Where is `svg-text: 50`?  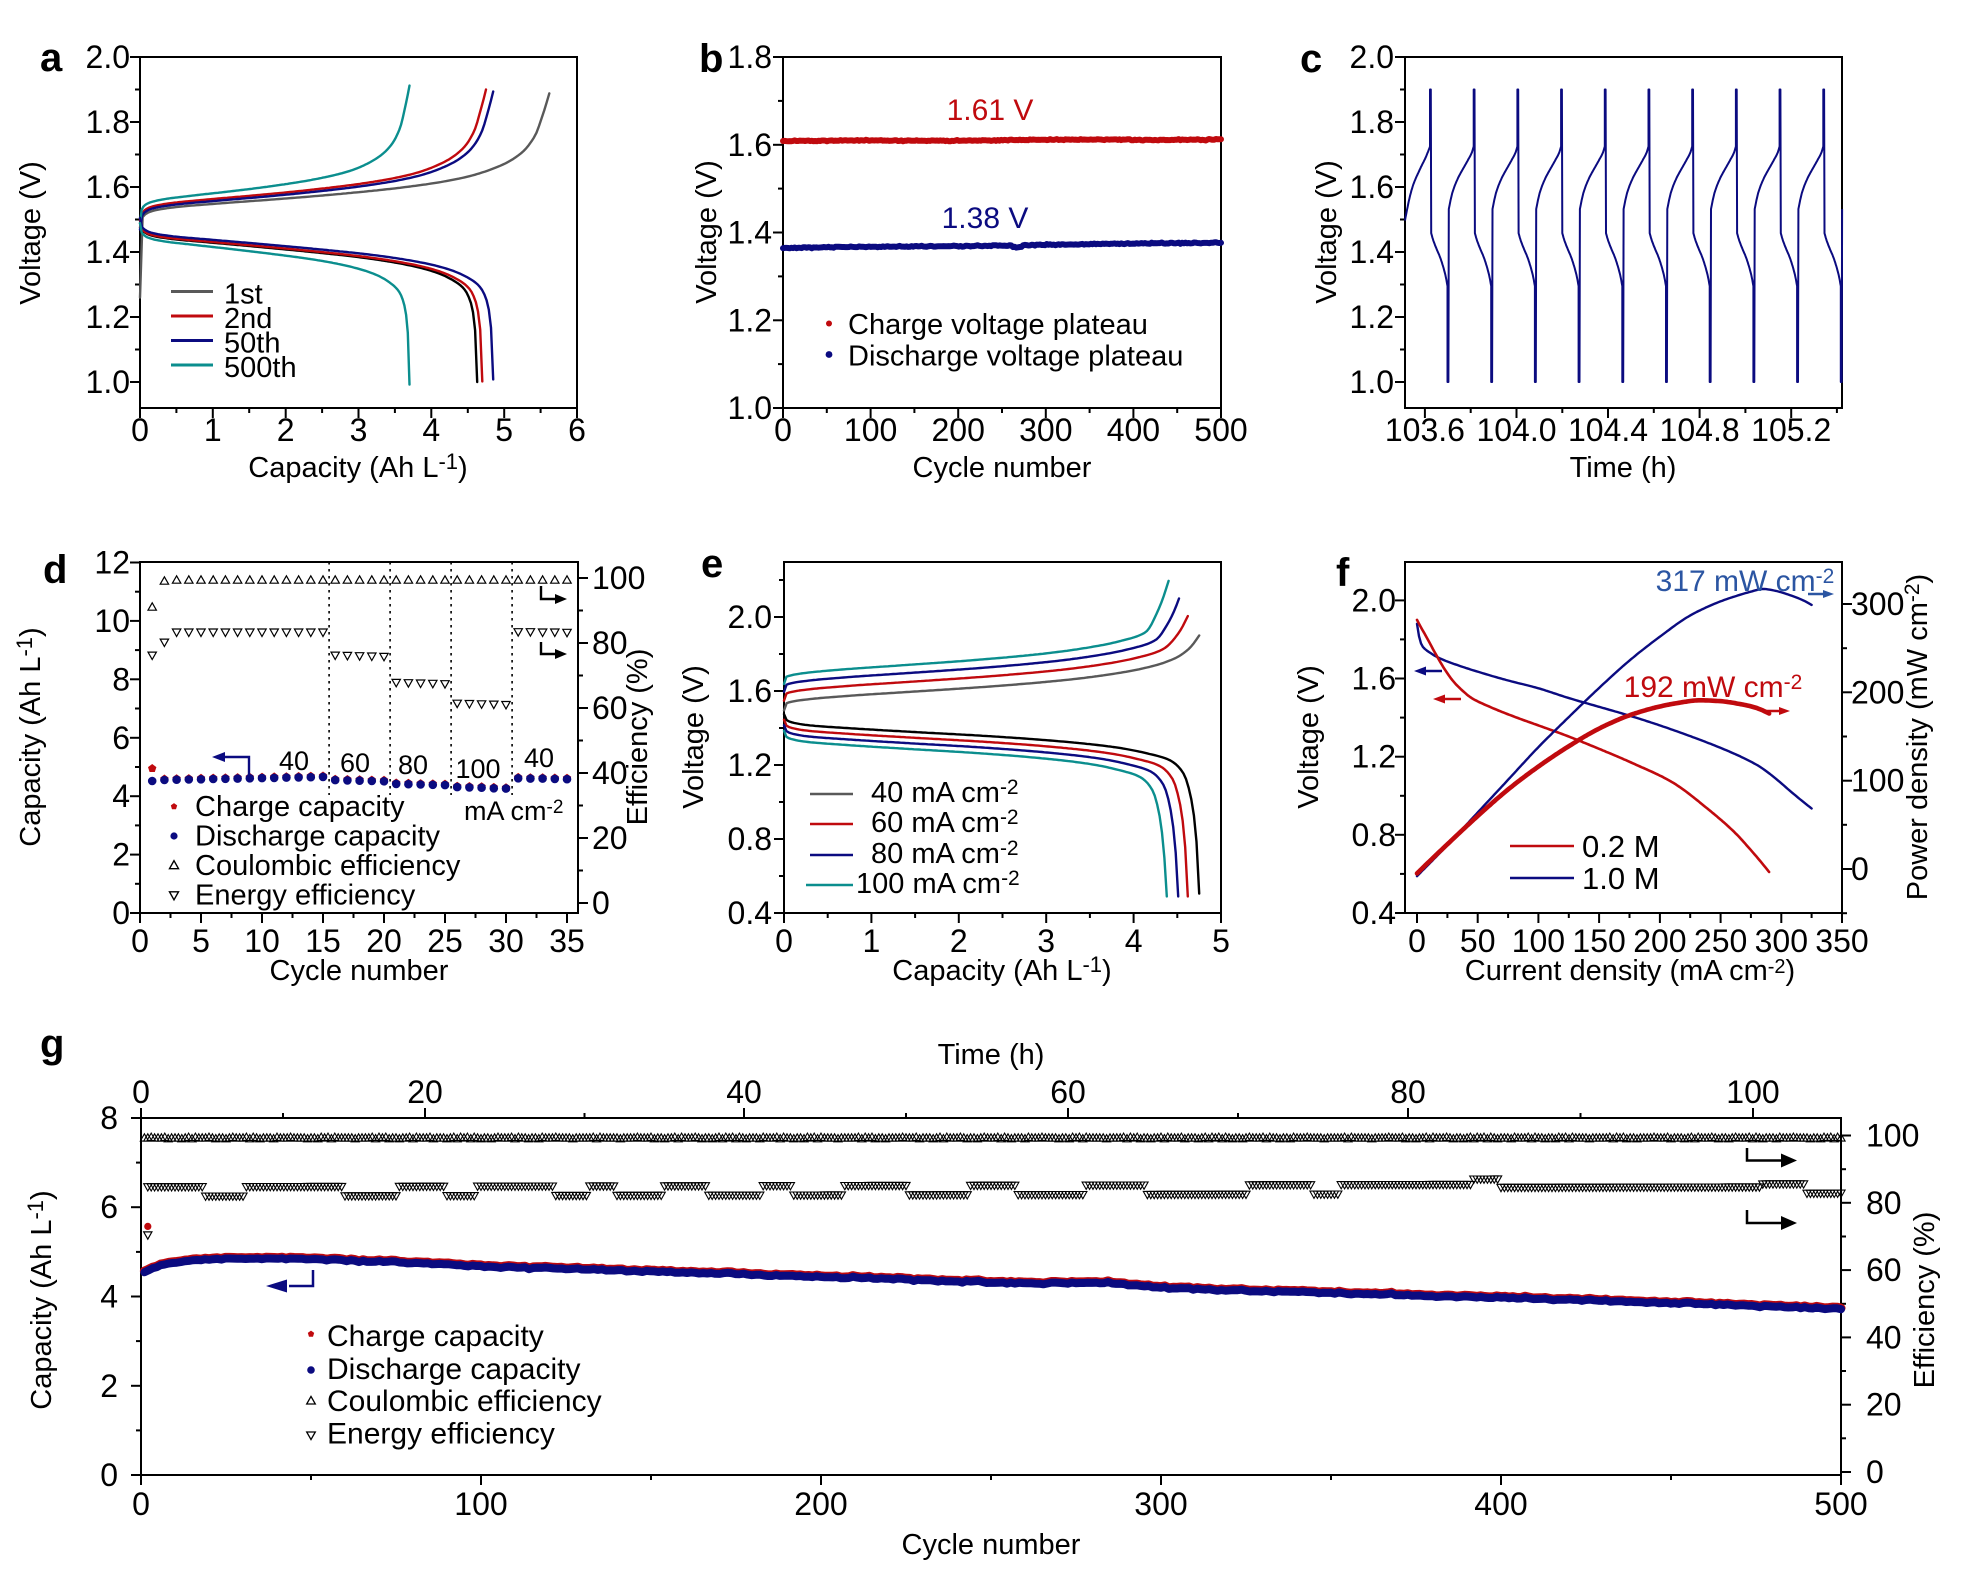 svg-text: 50 is located at coordinates (1478, 941).